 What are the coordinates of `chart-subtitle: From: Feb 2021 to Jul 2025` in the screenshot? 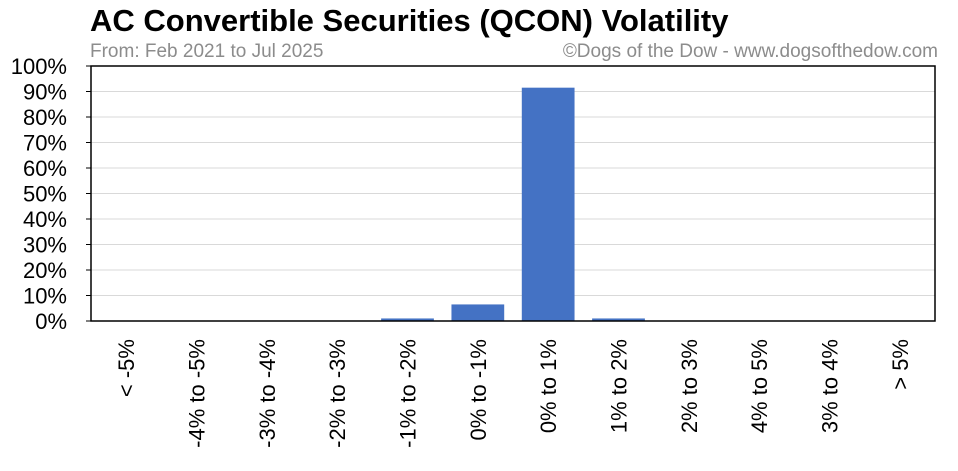 It's located at (207, 51).